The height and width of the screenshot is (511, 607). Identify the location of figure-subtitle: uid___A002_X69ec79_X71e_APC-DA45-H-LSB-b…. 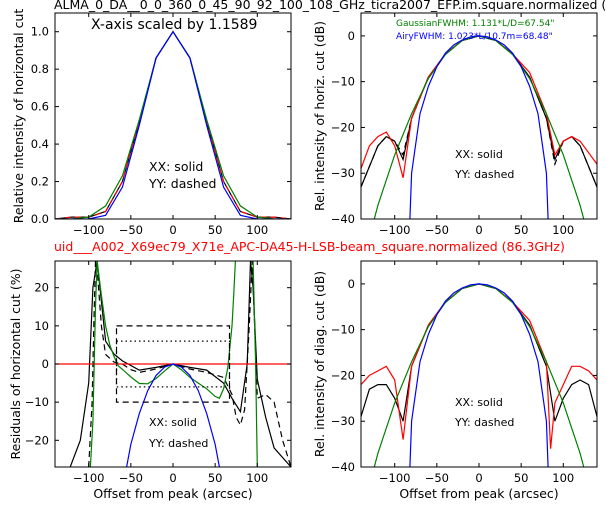
(309, 246).